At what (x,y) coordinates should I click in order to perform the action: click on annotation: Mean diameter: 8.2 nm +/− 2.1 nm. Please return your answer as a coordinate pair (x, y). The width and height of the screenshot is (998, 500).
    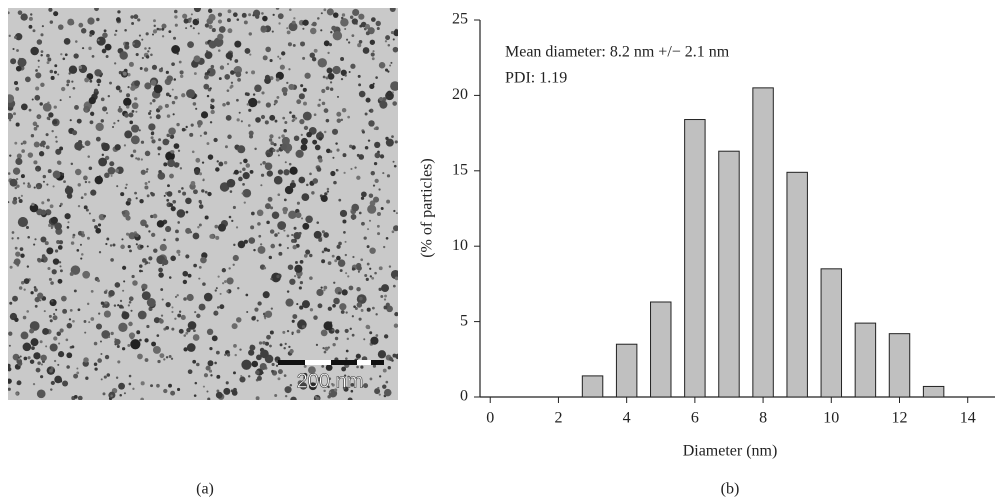
    Looking at the image, I should click on (617, 52).